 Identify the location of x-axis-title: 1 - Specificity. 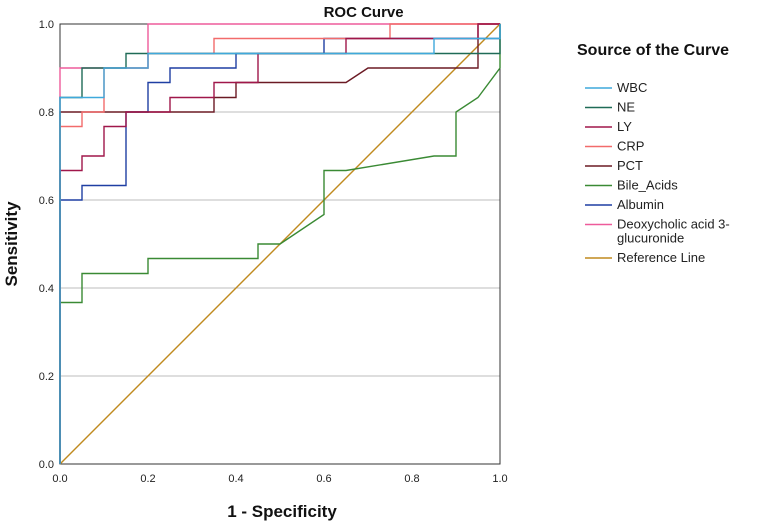
(282, 511).